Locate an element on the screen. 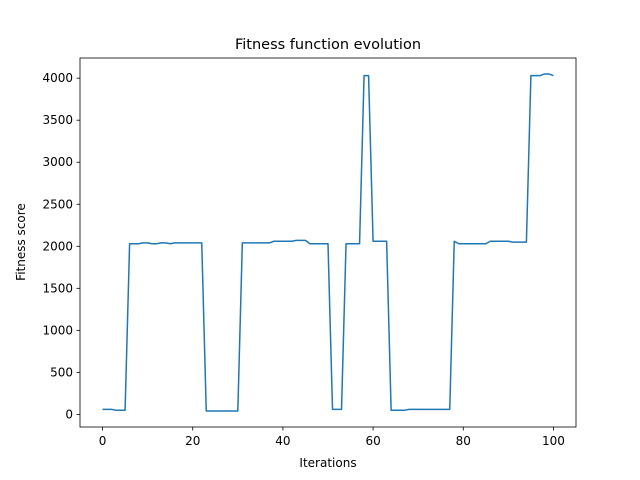 This screenshot has height=480, width=640. x-axis-label: Iterations is located at coordinates (327, 463).